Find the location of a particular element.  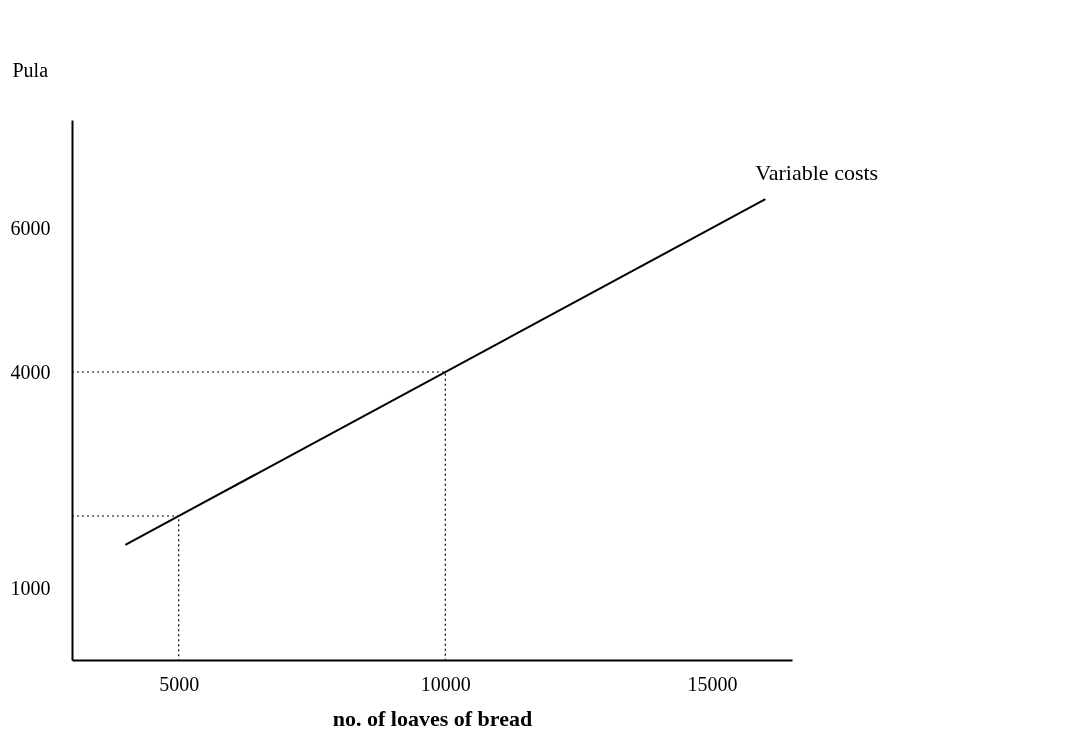

y-axis-title: Pula is located at coordinates (30, 69).